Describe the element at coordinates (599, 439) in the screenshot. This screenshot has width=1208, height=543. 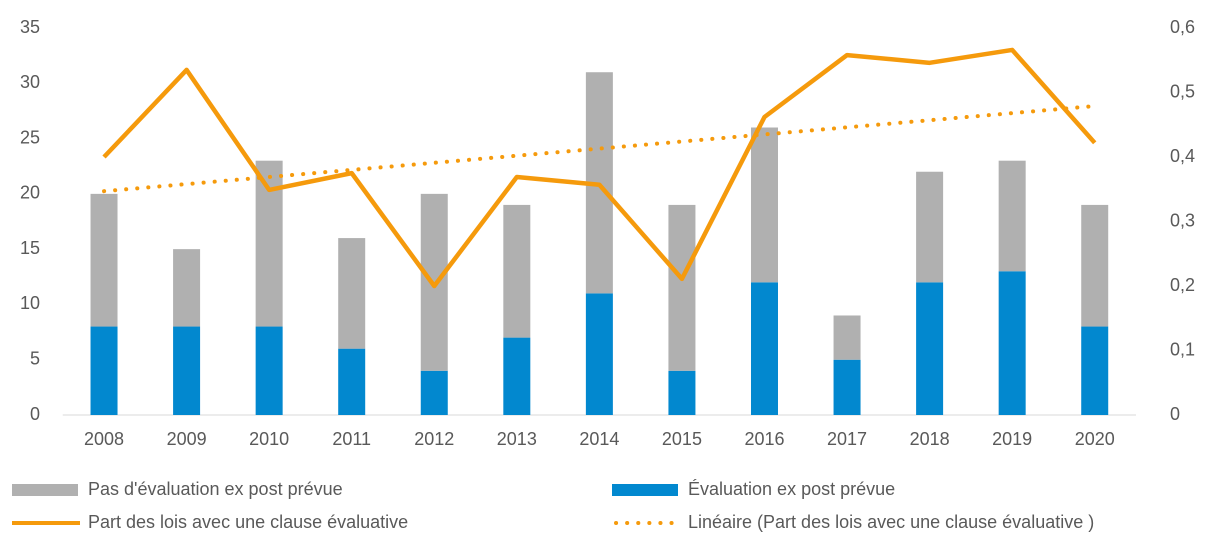
I see `x-tick-label: 2014` at that location.